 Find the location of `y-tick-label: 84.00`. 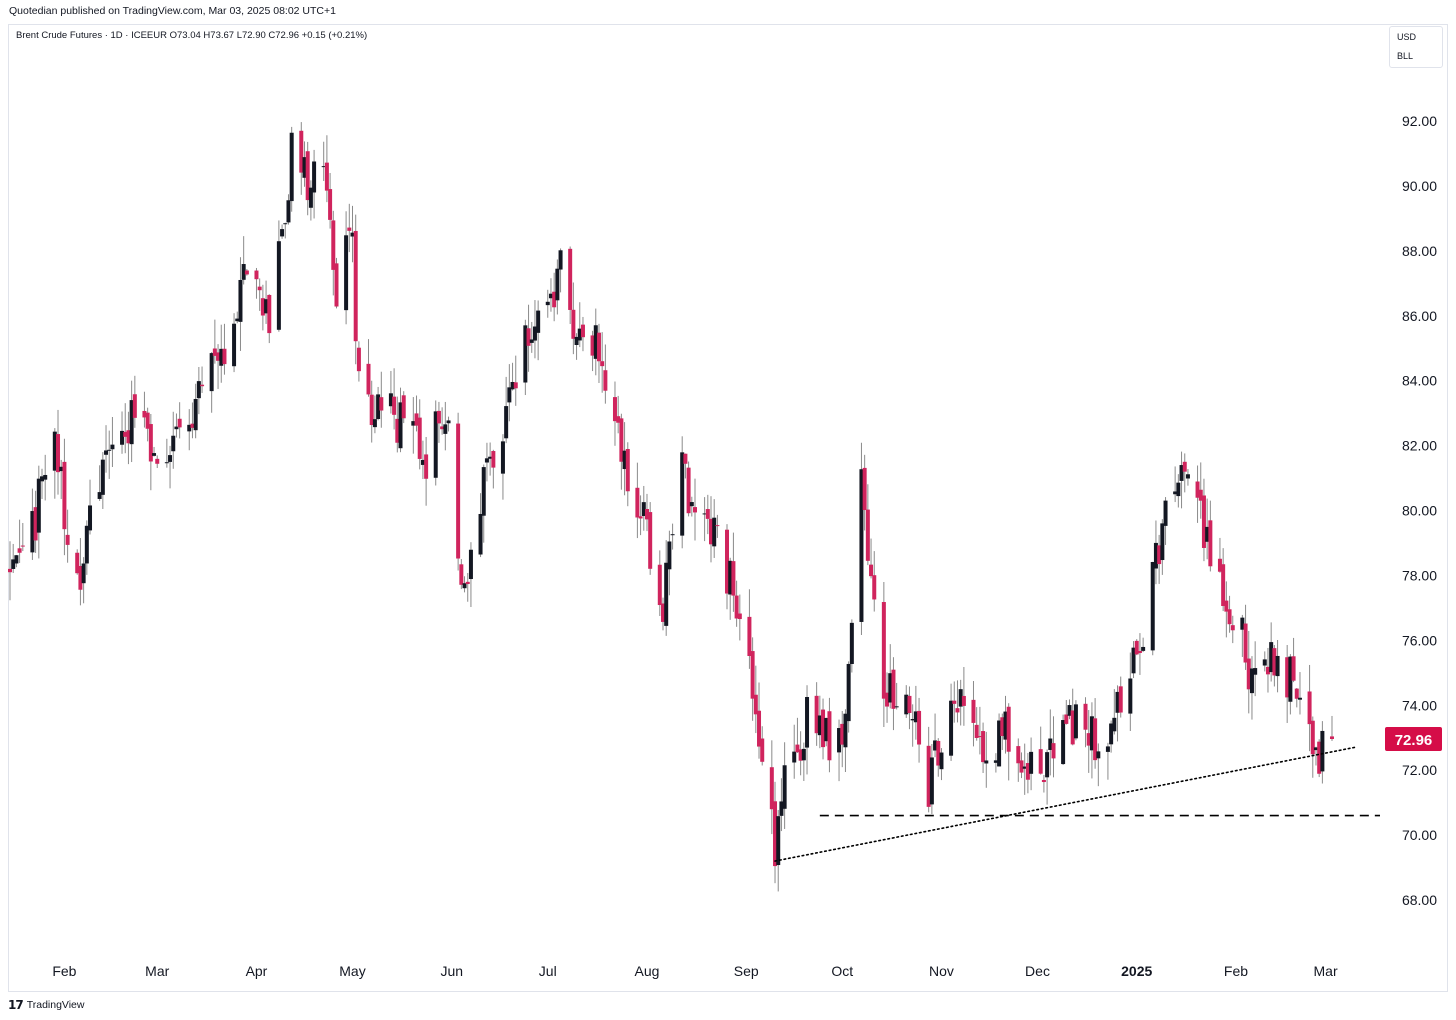

y-tick-label: 84.00 is located at coordinates (1419, 381).